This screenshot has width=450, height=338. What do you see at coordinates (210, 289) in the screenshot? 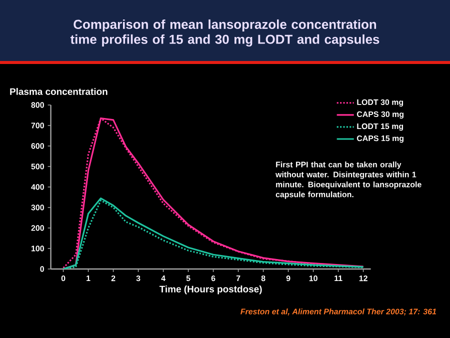
I see `x-axis-title: Time (Hours postdose)` at bounding box center [210, 289].